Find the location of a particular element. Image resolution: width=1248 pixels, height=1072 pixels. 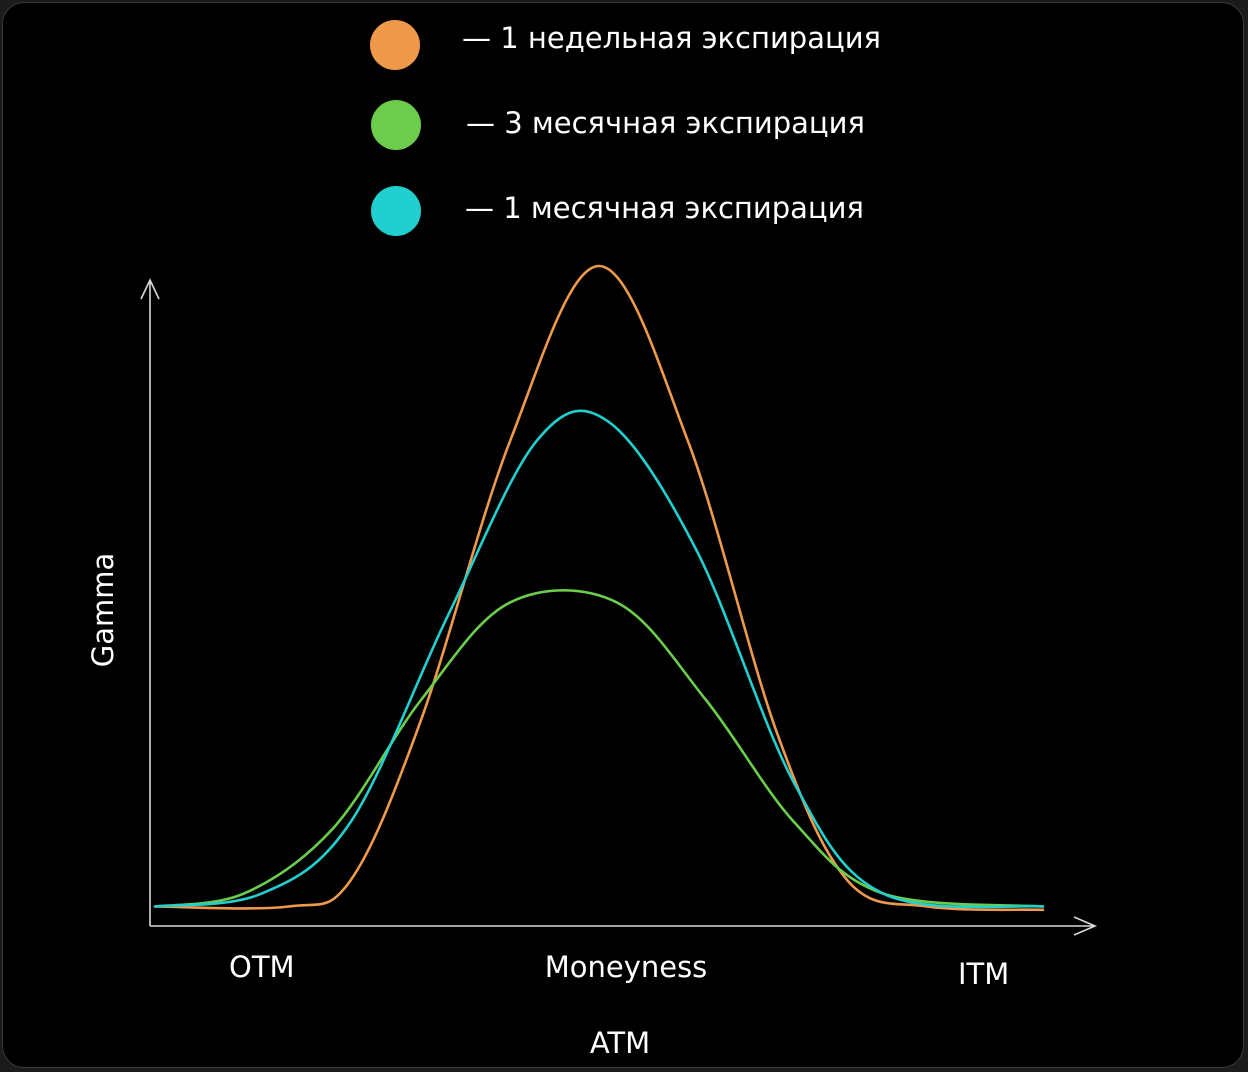

x-tick-label-itm: ITM is located at coordinates (983, 974).